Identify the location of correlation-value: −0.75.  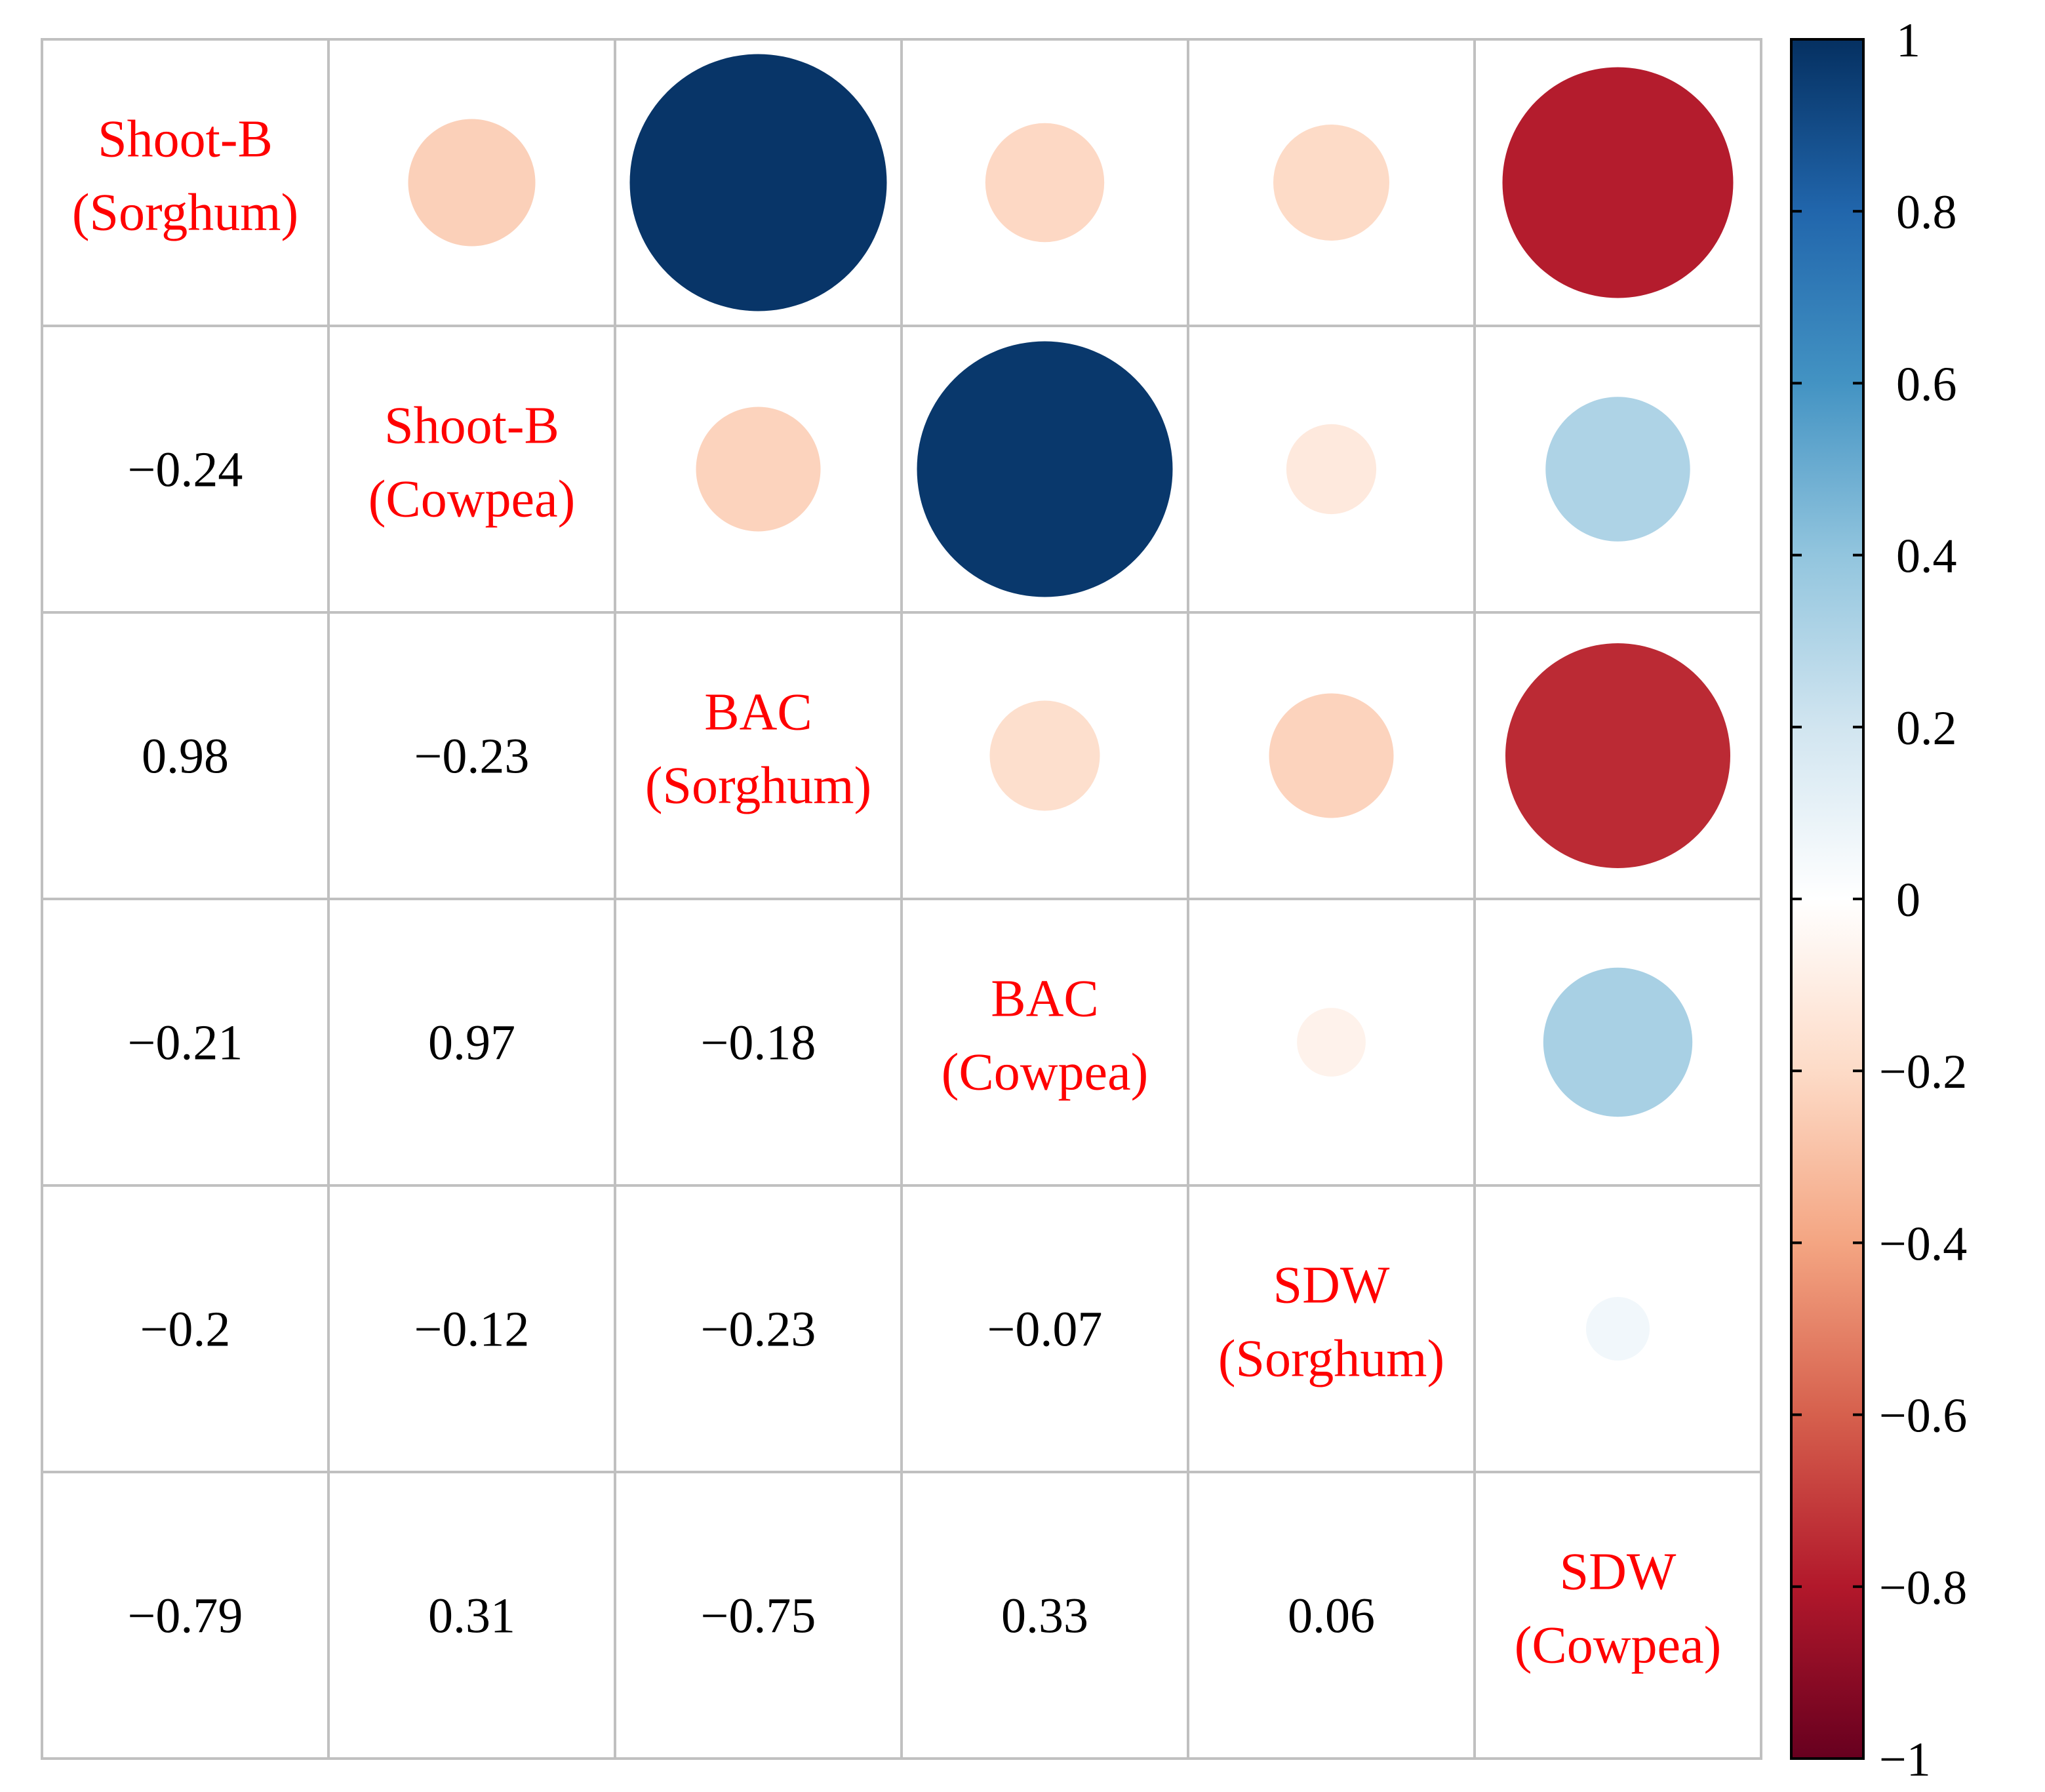
(758, 1617).